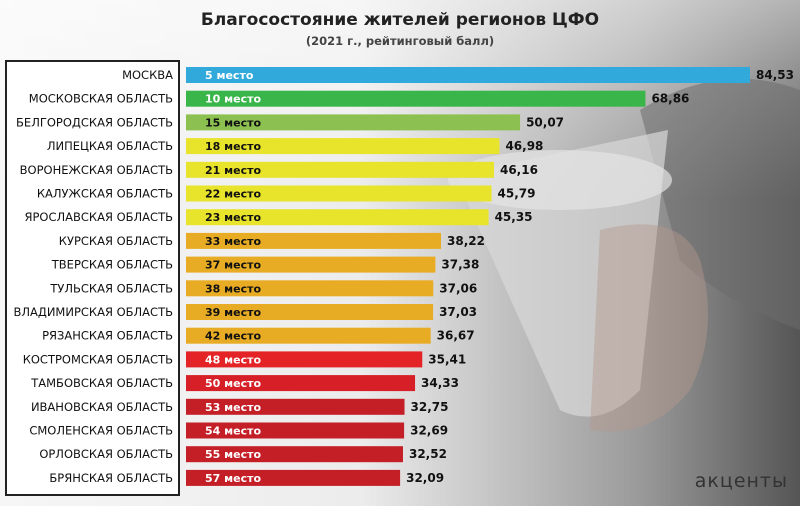  I want to click on value-label: 34,33, so click(440, 383).